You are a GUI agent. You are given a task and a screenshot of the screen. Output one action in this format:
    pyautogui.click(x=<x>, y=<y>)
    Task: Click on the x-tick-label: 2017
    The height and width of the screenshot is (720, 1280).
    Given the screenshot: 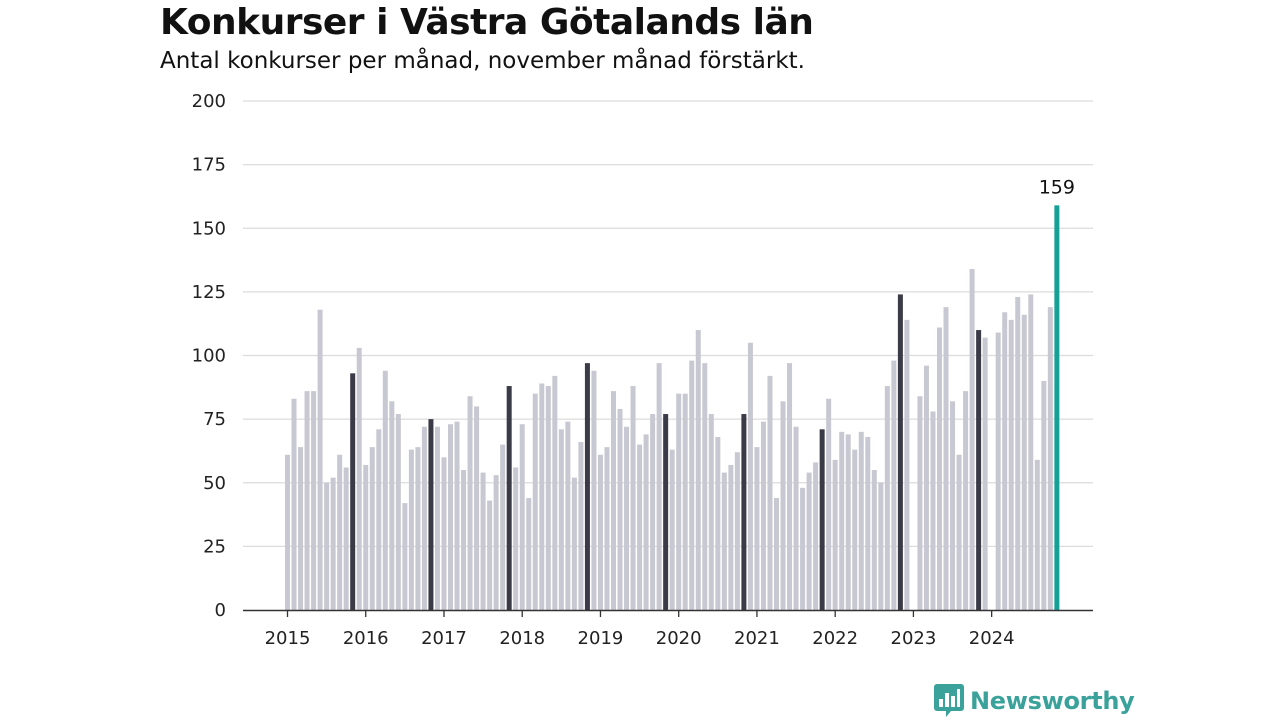 What is the action you would take?
    pyautogui.click(x=444, y=638)
    